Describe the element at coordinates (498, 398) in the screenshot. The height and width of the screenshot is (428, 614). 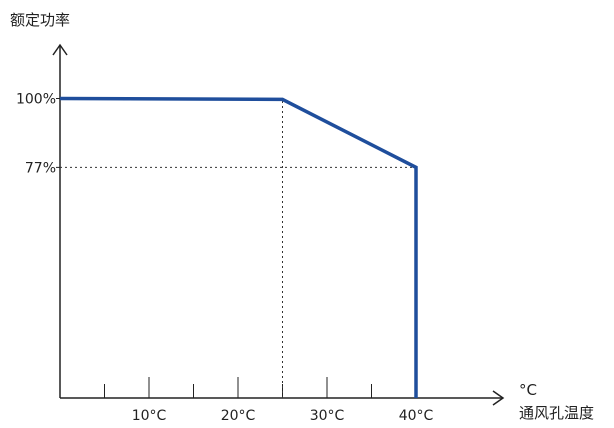
I see `x-axis-arrow-icon` at that location.